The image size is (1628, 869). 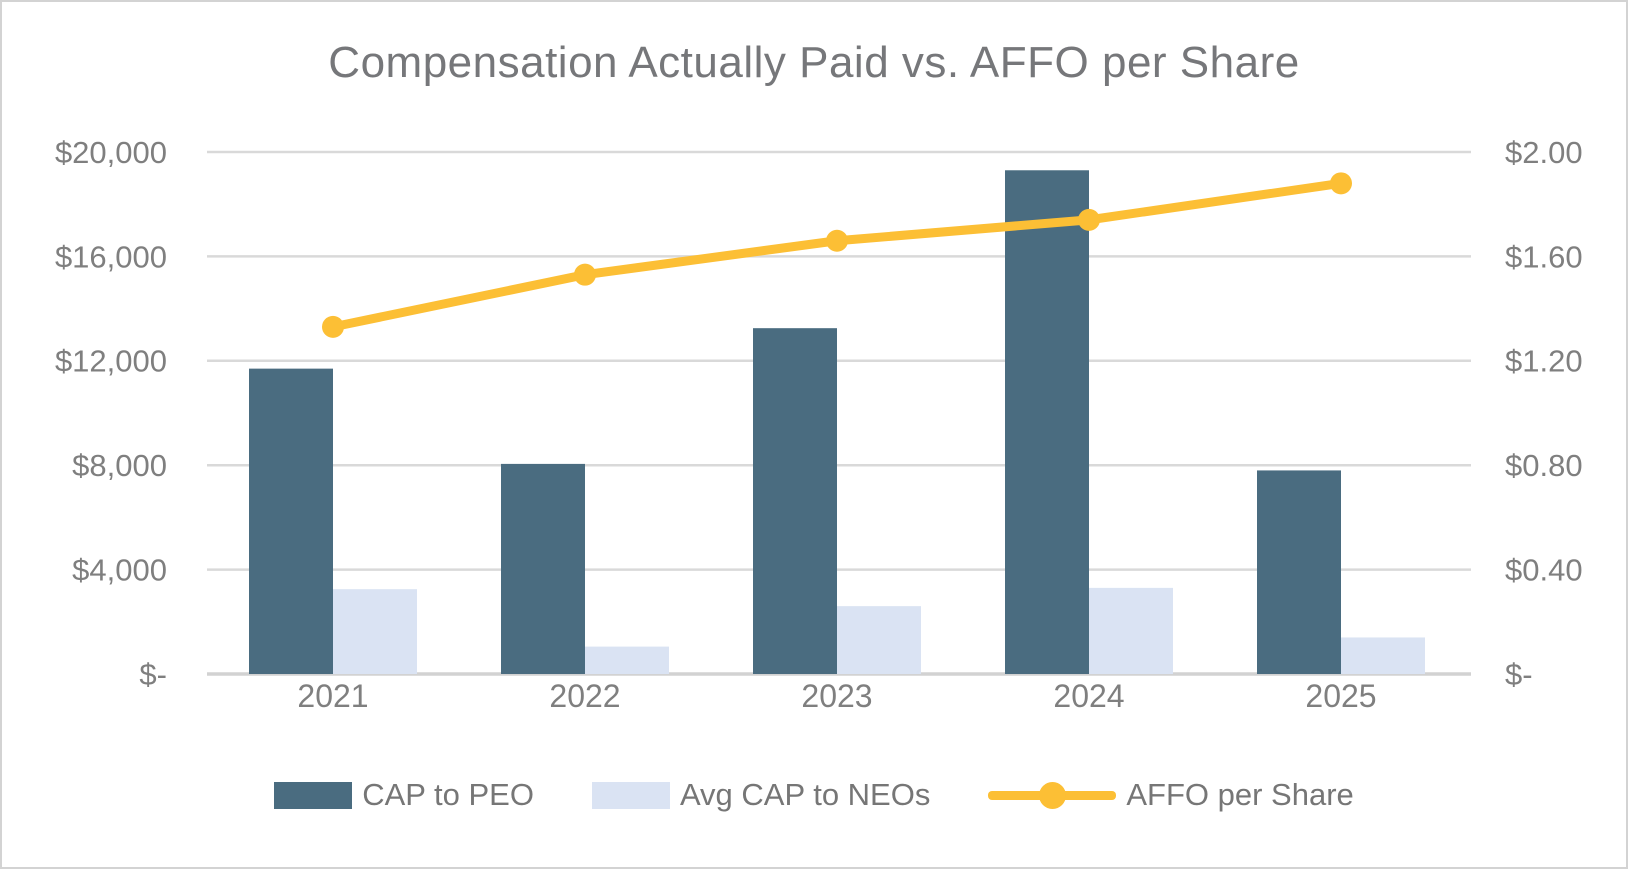 I want to click on legend-label-affo-per-share: AFFO per Share, so click(x=1240, y=794).